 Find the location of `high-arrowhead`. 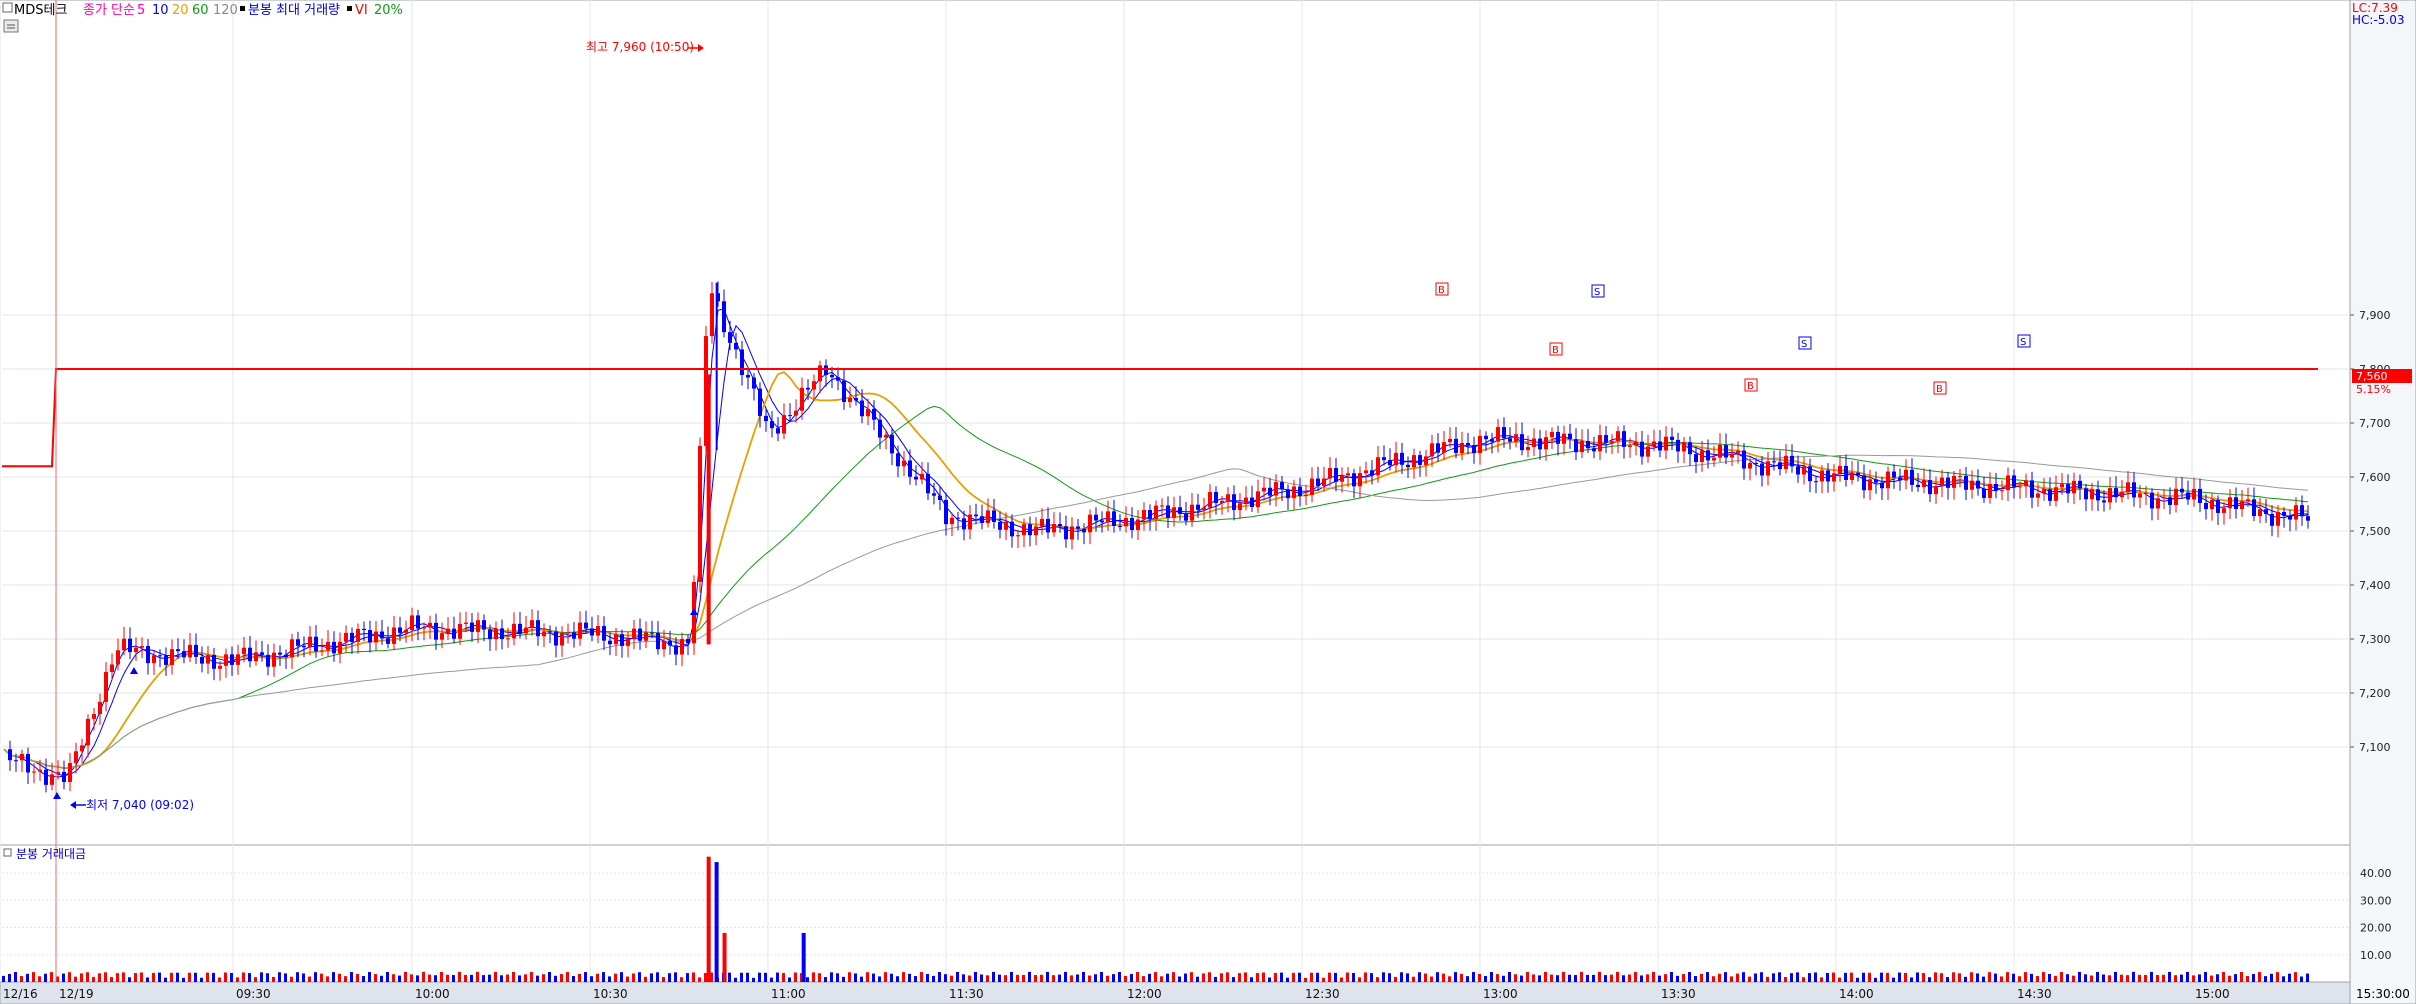

high-arrowhead is located at coordinates (701, 48).